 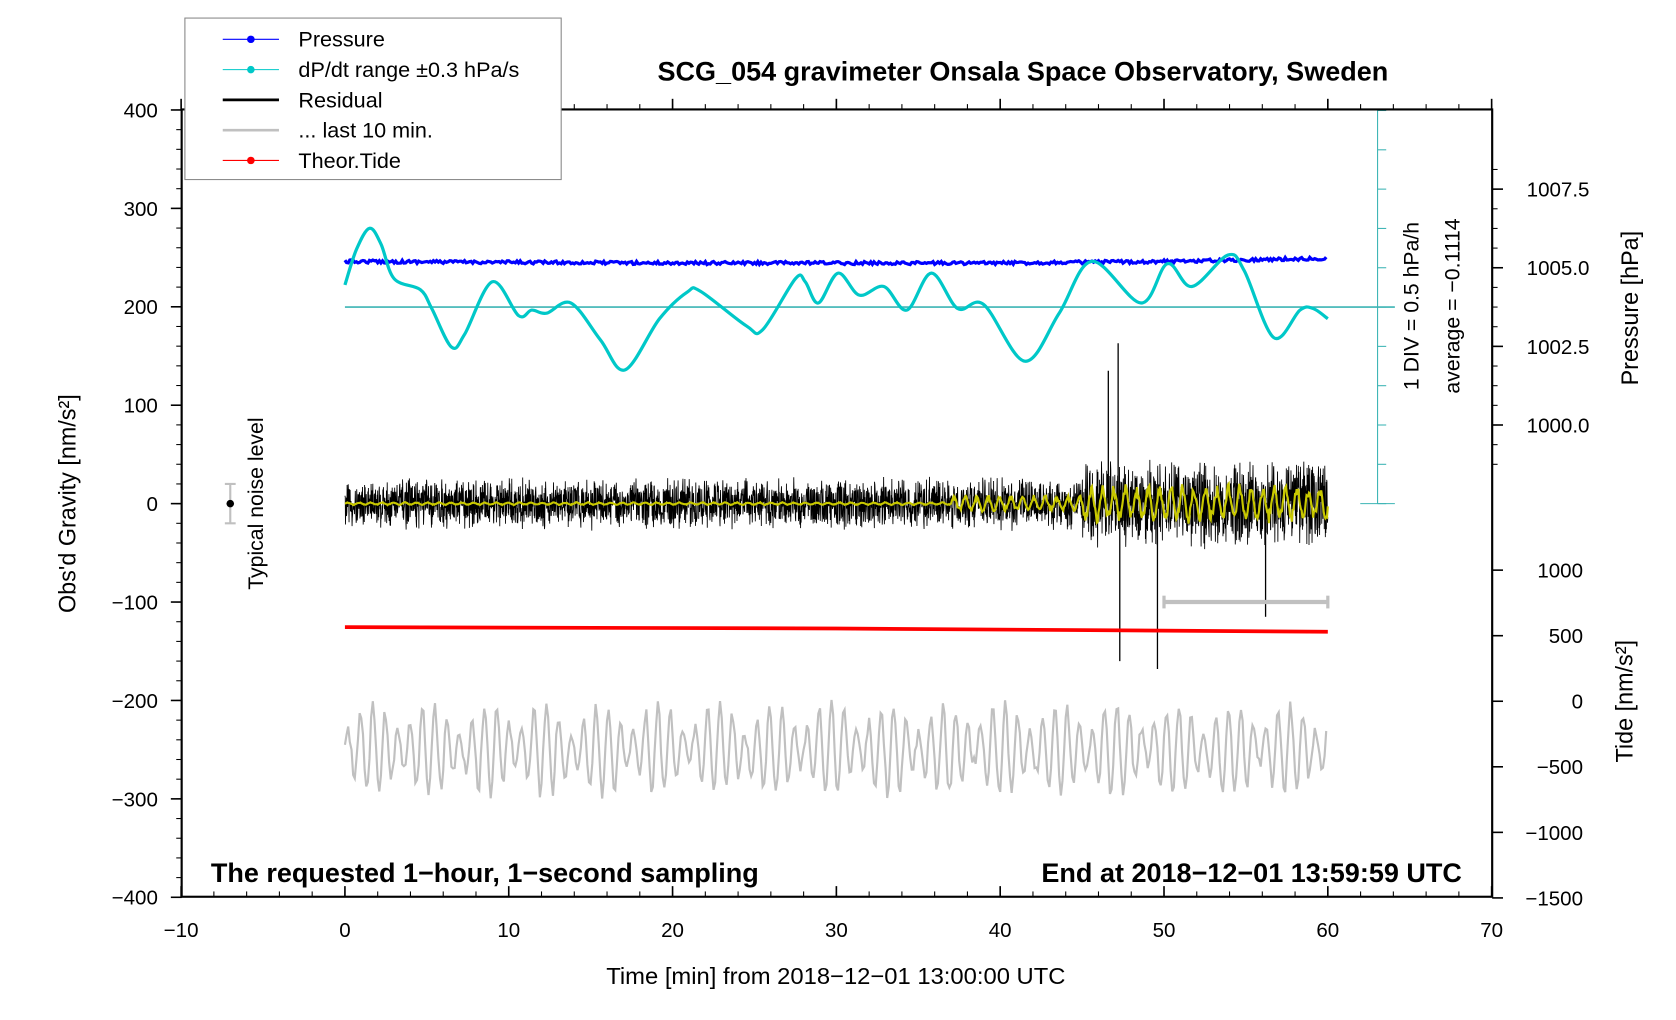 What do you see at coordinates (485, 873) in the screenshot?
I see `annotation-bottom-left: The requested 1−hour, 1−second sampling` at bounding box center [485, 873].